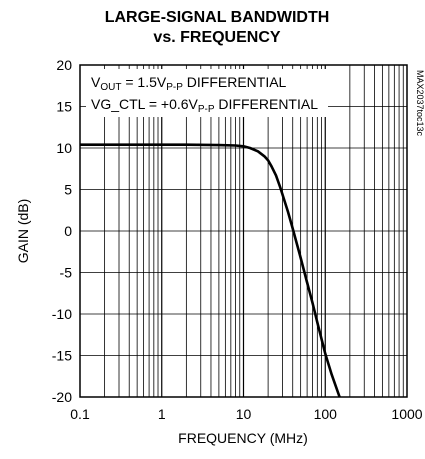 This screenshot has width=425, height=459. I want to click on y-tick-label: 0, so click(68, 231).